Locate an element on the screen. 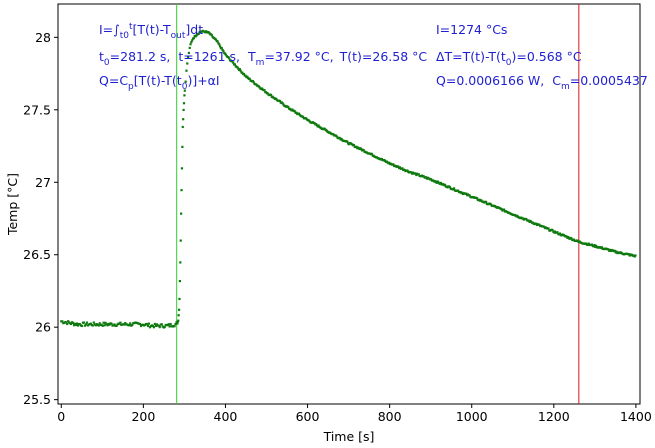  y-tick-label: 25.5 is located at coordinates (37, 399).